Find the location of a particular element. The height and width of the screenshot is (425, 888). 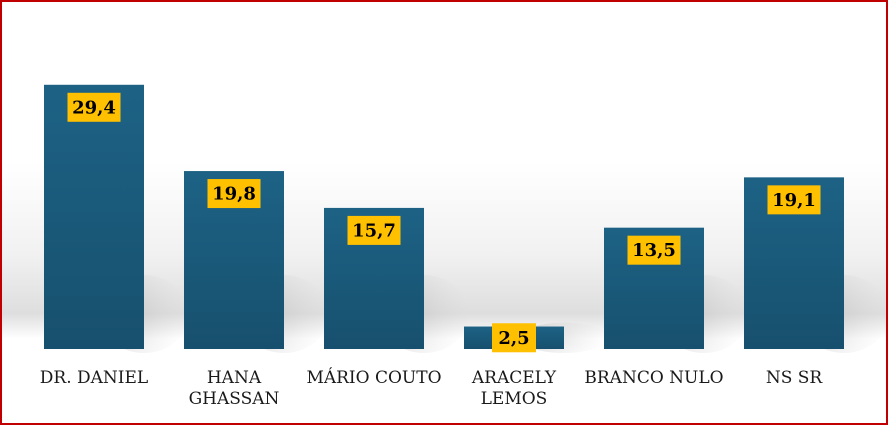

value-label: 29,4 is located at coordinates (94, 107).